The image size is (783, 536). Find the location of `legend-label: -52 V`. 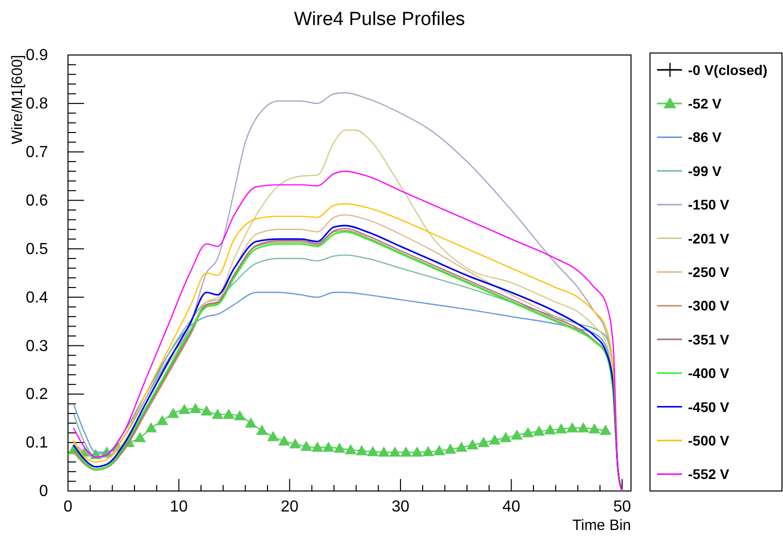

legend-label: -52 V is located at coordinates (705, 104).